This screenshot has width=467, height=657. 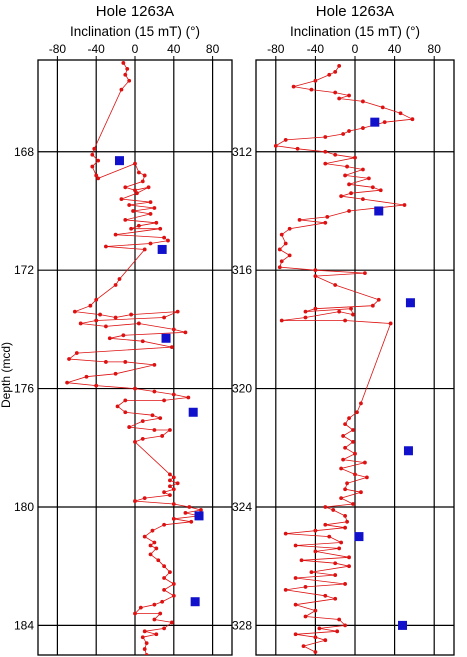 I want to click on right-xtick-label: 40, so click(x=395, y=49).